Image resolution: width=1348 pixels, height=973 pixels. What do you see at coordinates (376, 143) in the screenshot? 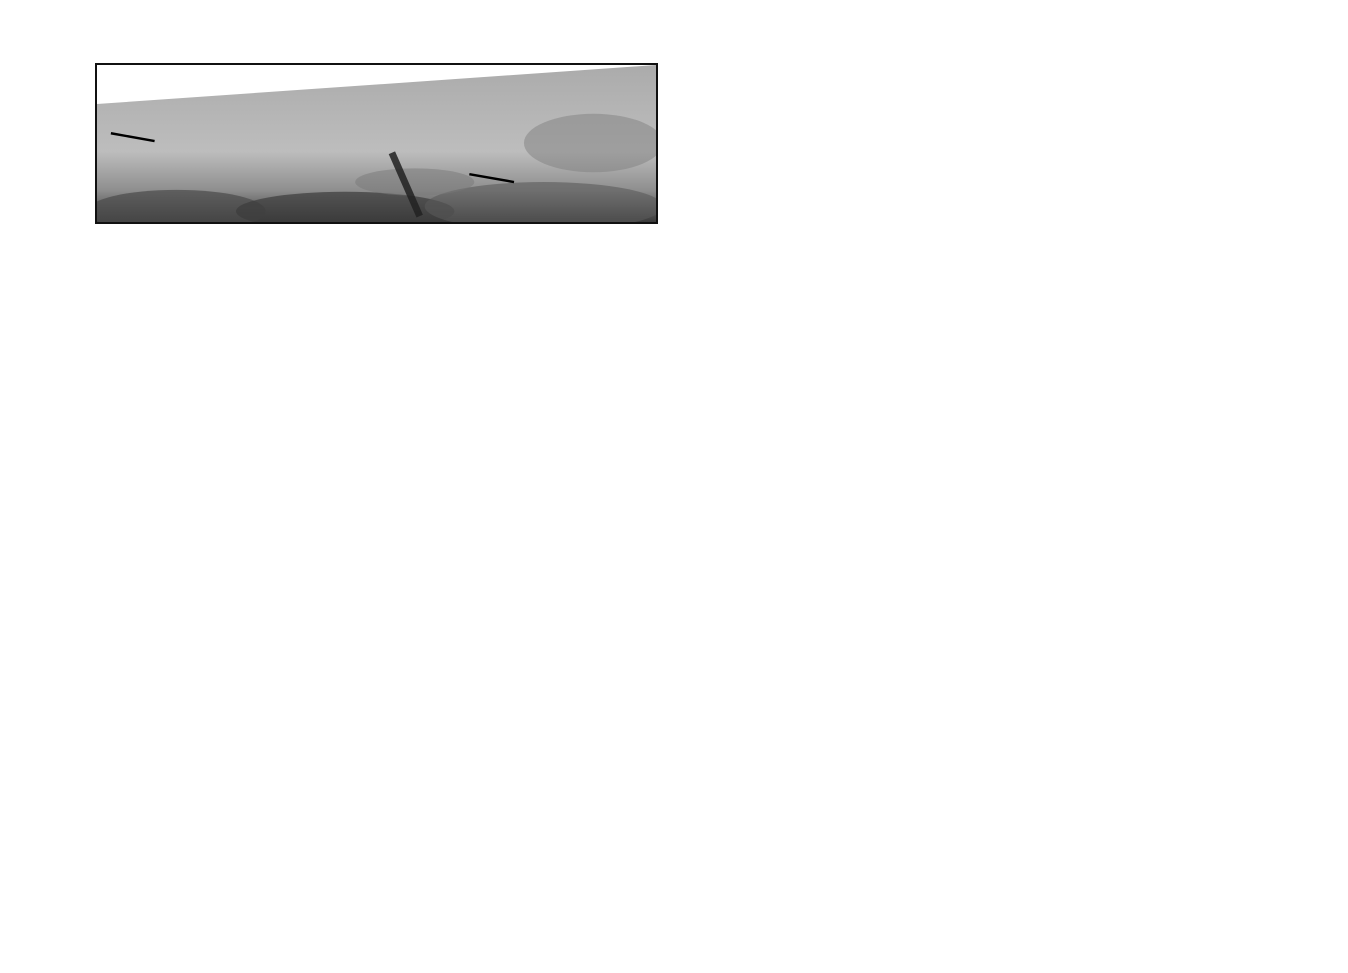
I see `panel-a-image` at bounding box center [376, 143].